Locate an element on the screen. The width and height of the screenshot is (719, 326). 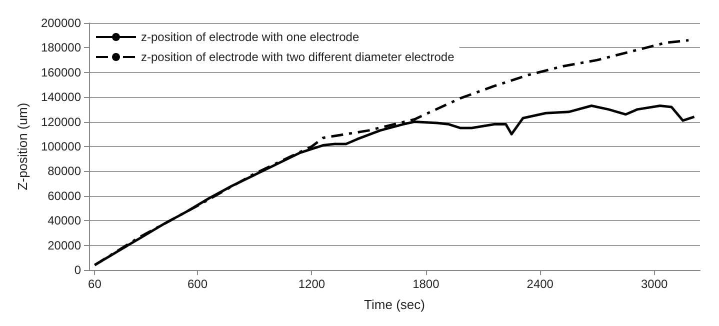
x-tick-label: 1800 is located at coordinates (426, 284).